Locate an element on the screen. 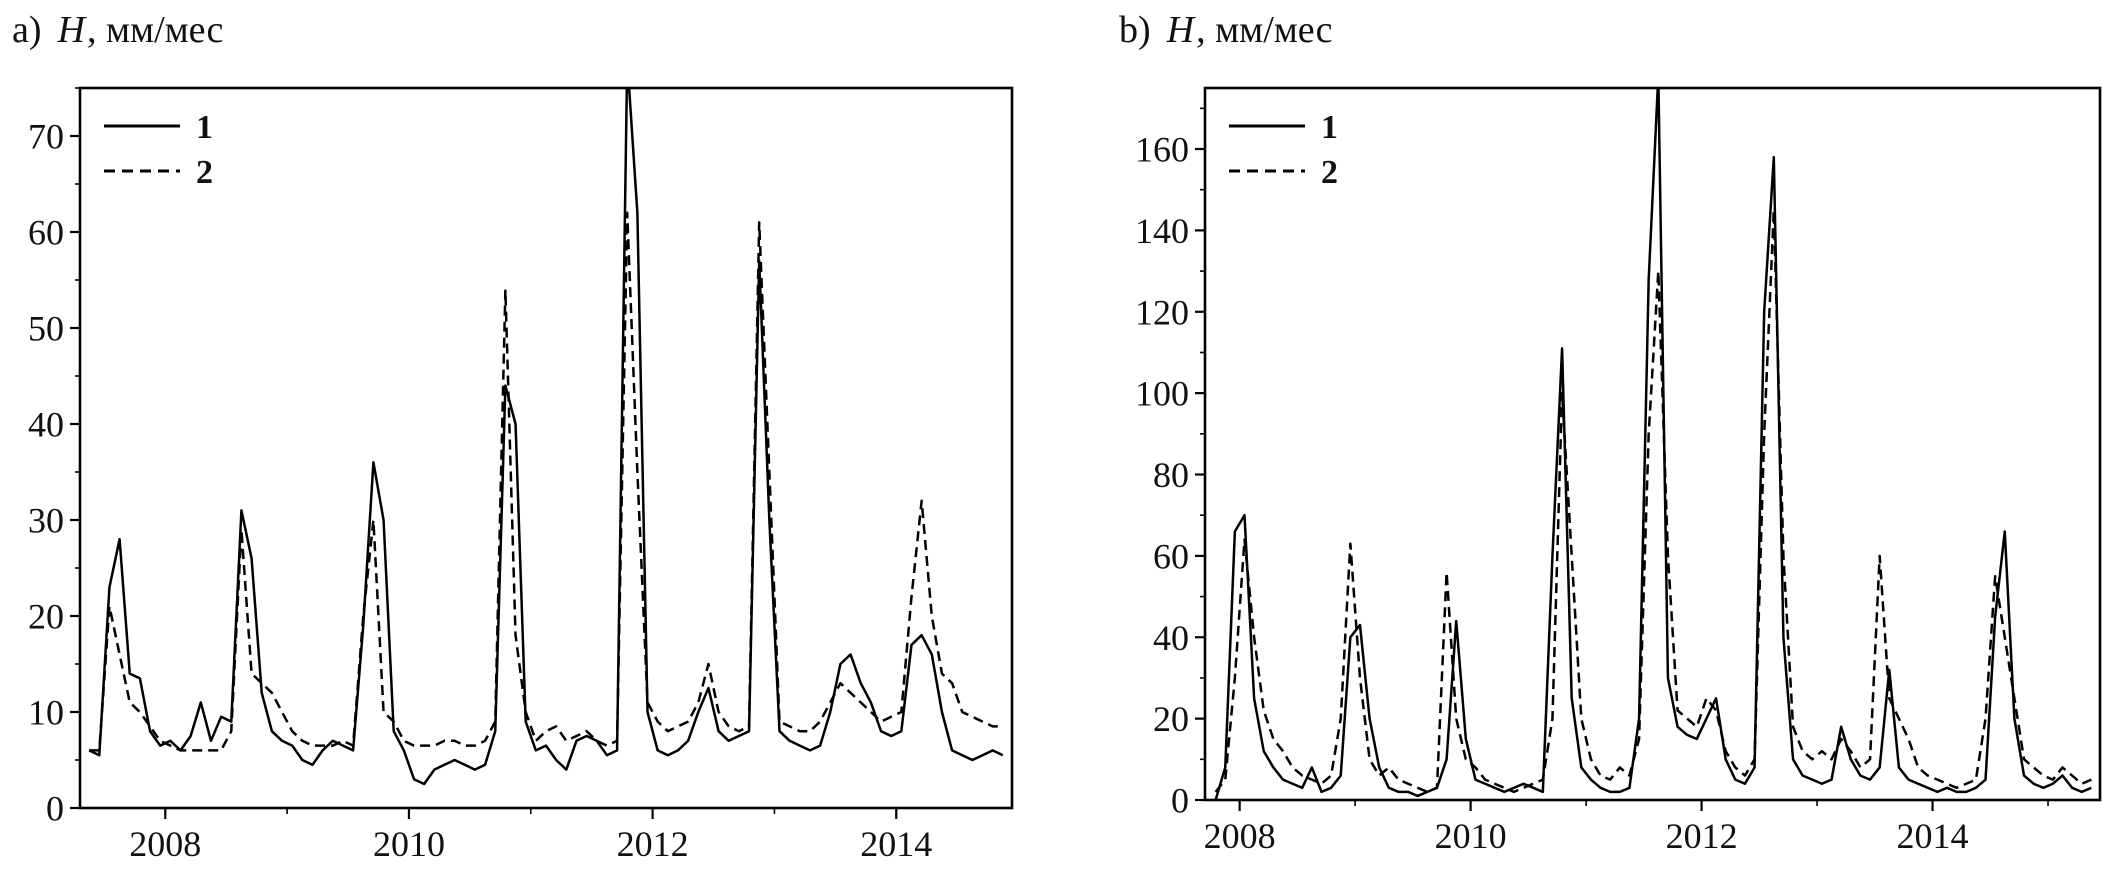 Image resolution: width=2126 pixels, height=887 pixels. panel-a-label: a) is located at coordinates (27, 30).